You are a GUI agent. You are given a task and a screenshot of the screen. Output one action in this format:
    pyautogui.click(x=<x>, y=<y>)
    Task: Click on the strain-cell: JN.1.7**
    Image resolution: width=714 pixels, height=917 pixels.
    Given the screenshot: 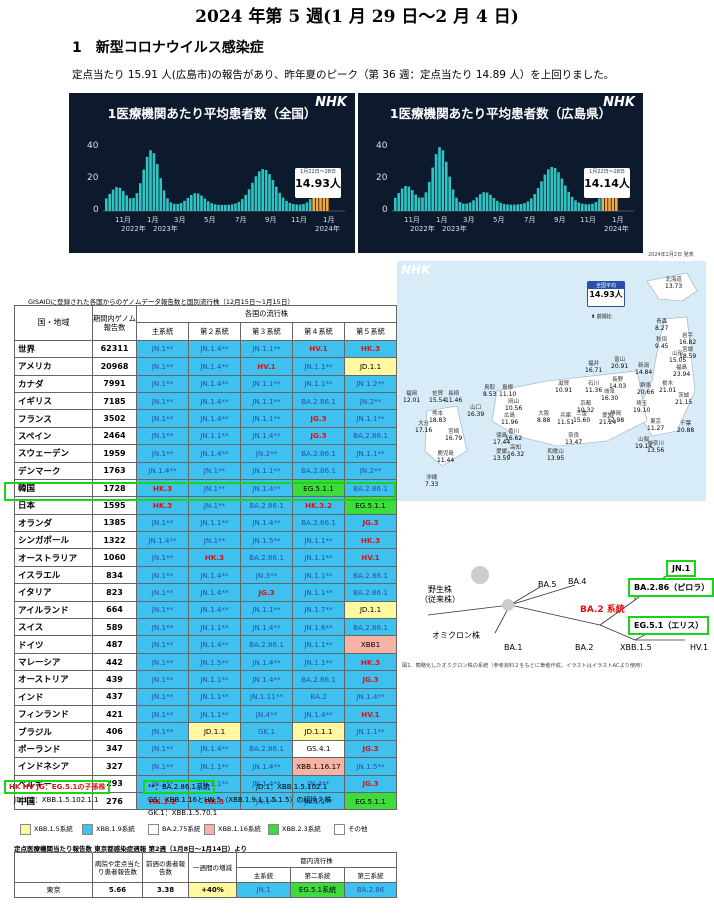 What is the action you would take?
    pyautogui.click(x=318, y=610)
    